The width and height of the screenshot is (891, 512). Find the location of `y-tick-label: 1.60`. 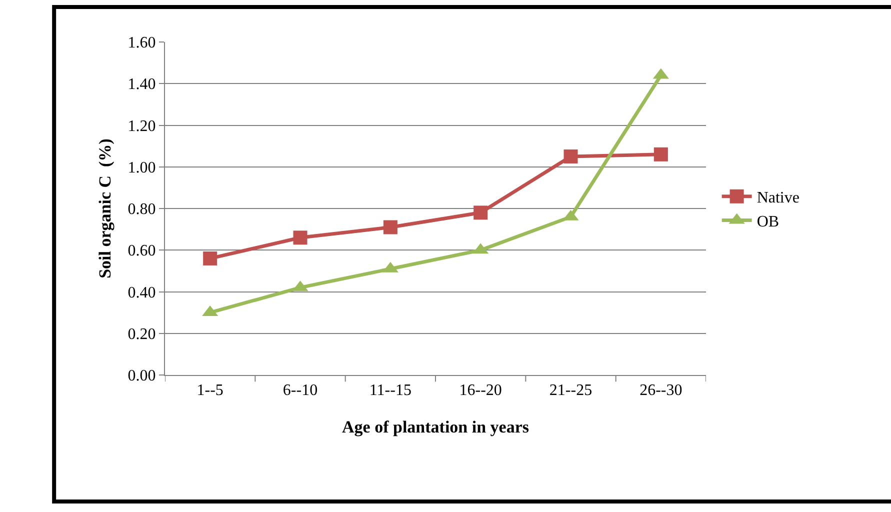

y-tick-label: 1.60 is located at coordinates (142, 43).